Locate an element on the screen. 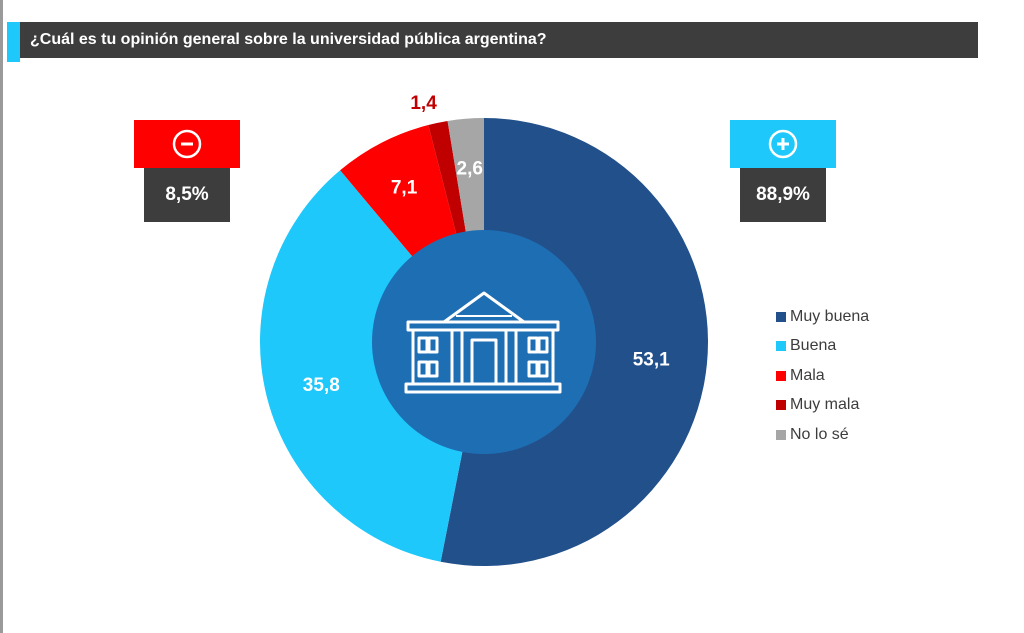  legend-item: No lo sé is located at coordinates (822, 435).